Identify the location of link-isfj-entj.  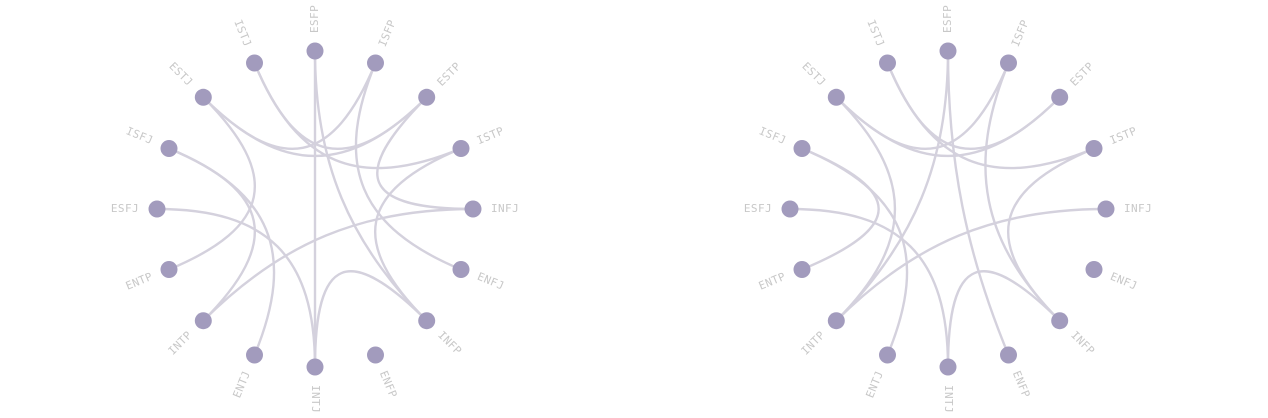
(222, 251).